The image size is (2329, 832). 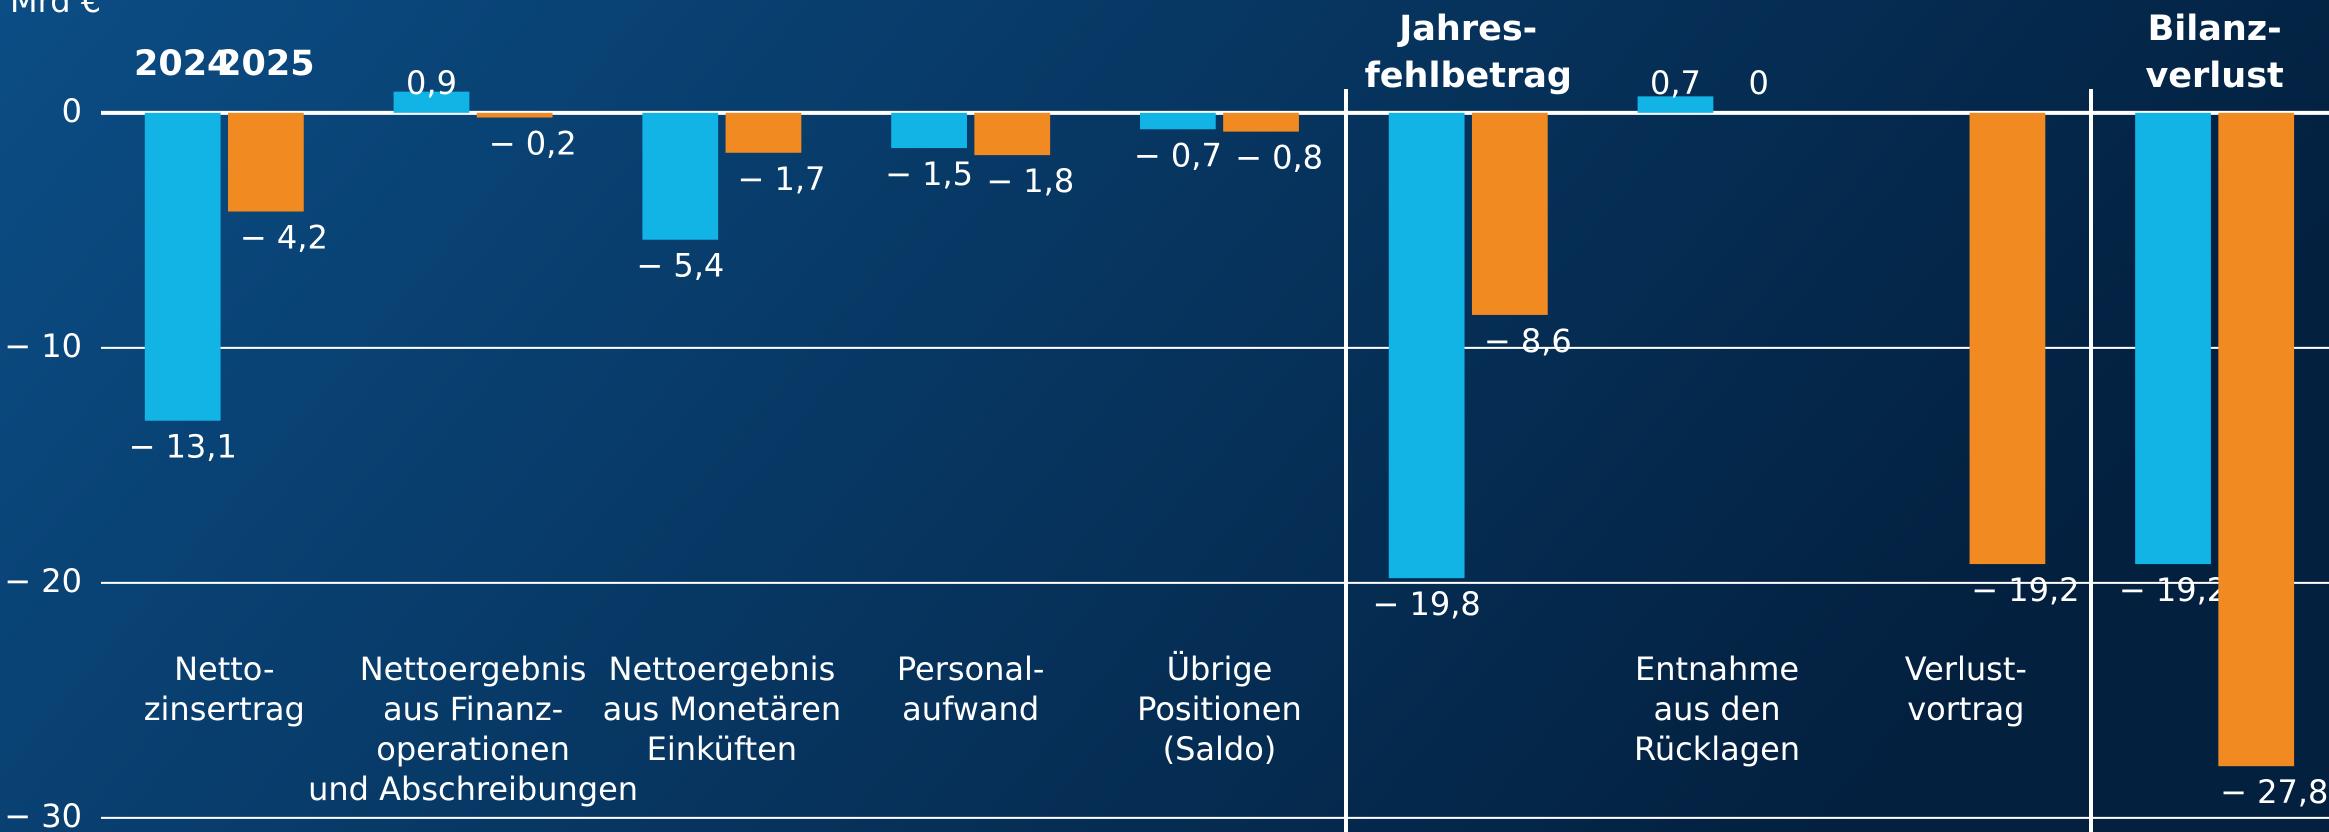 I want to click on category-label: Positionen, so click(x=1219, y=709).